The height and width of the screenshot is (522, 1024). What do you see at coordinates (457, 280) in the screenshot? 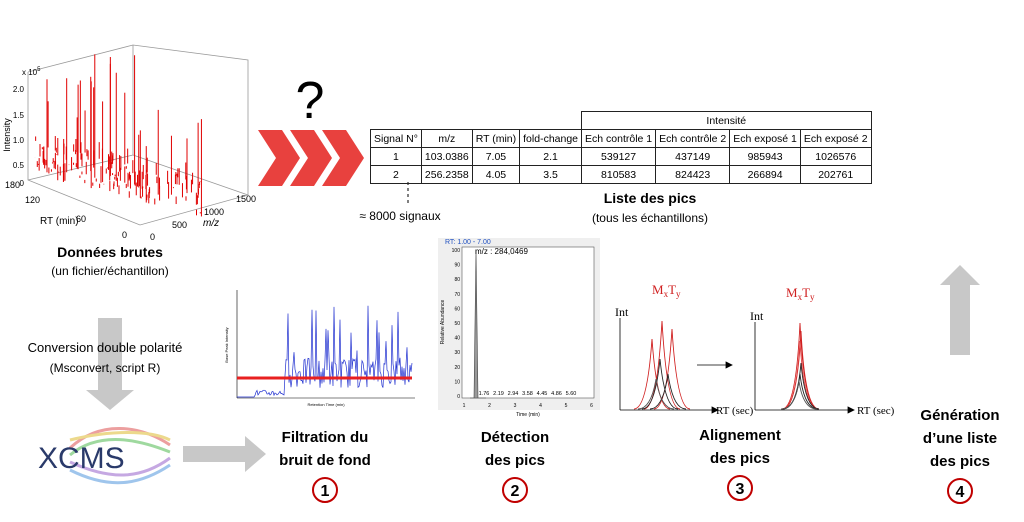
I see `det-y-tick: 80` at bounding box center [457, 280].